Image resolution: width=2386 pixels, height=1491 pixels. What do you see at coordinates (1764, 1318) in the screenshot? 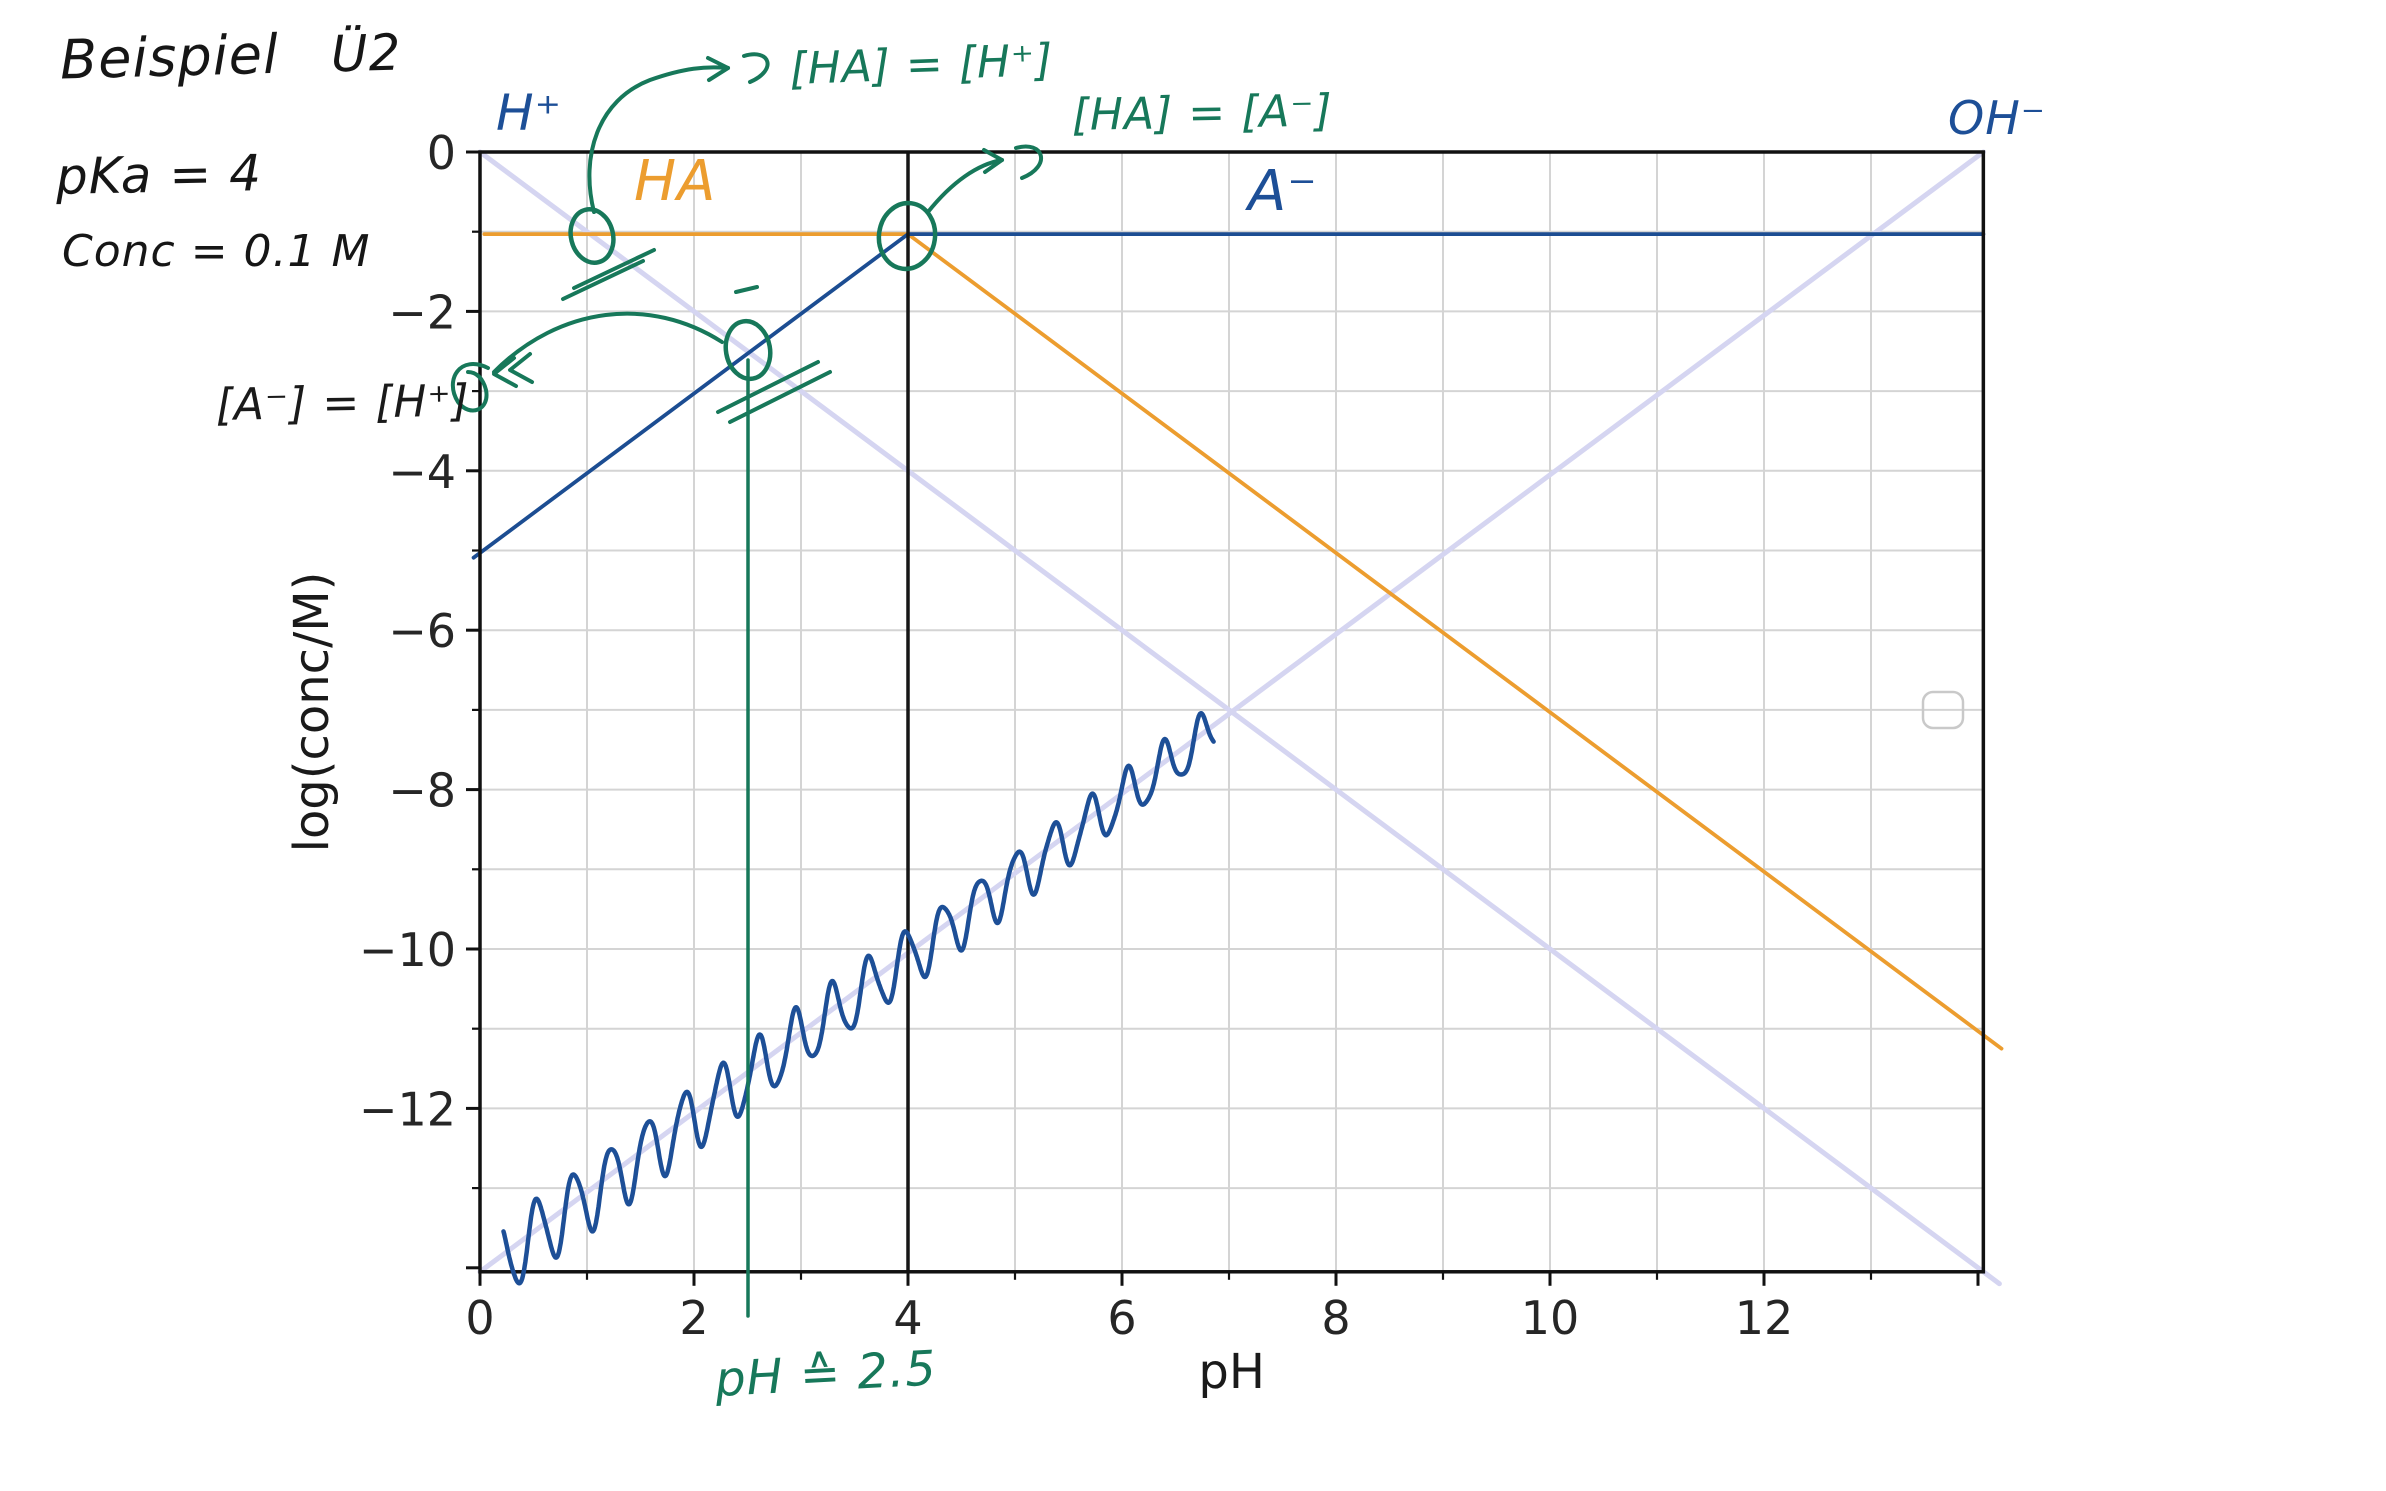
I see `x-tick-label-12: 12` at bounding box center [1764, 1318].